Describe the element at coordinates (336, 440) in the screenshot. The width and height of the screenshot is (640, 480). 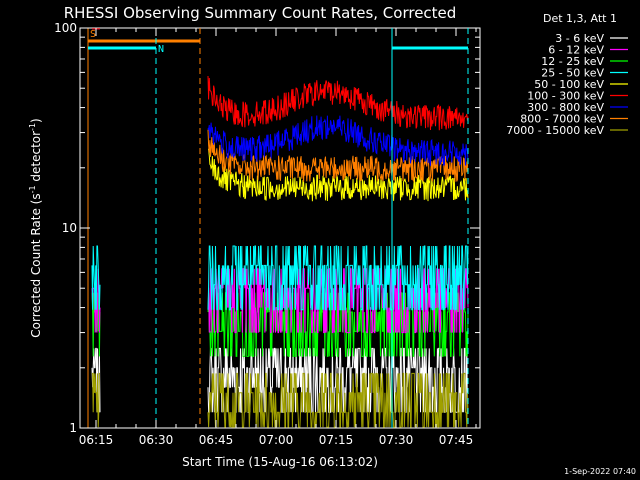
I see `x-tick-label: 07:15` at that location.